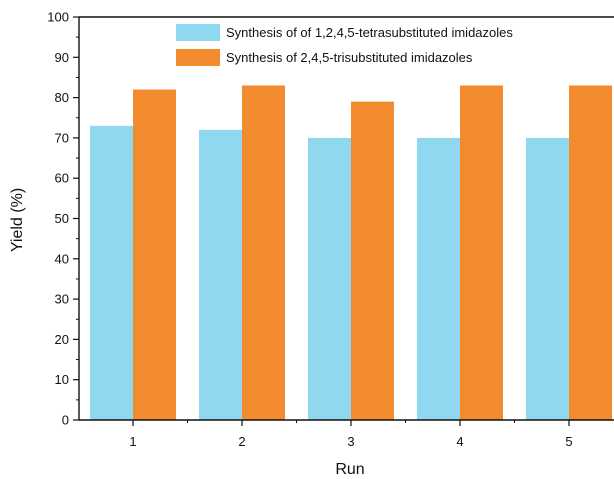 Image resolution: width=614 pixels, height=479 pixels. What do you see at coordinates (17, 220) in the screenshot?
I see `y-axis-label: Yield (%)` at bounding box center [17, 220].